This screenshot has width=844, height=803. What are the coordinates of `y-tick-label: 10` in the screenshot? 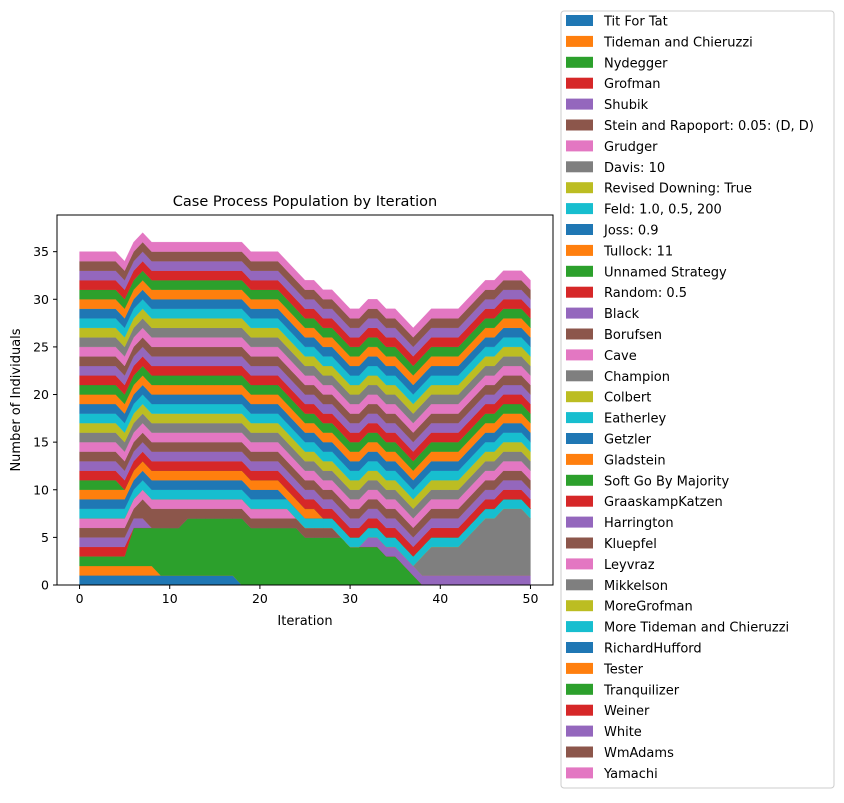 It's located at (41, 489).